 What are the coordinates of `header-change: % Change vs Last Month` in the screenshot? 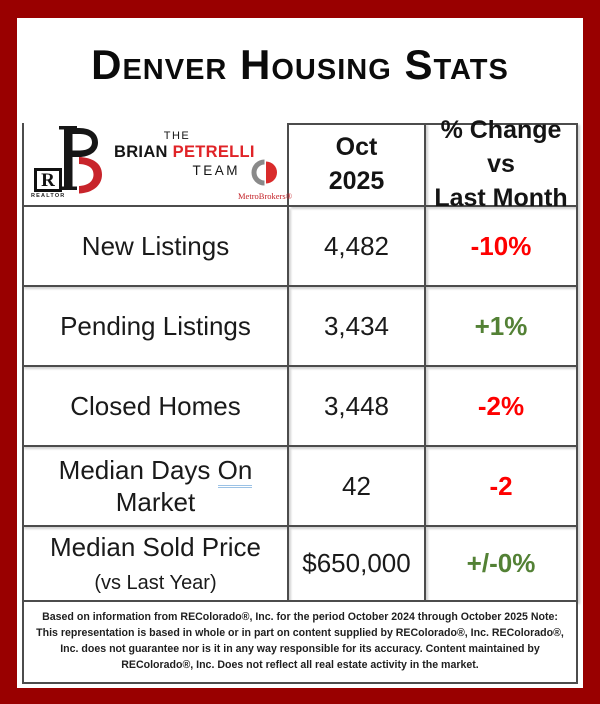 It's located at (502, 164).